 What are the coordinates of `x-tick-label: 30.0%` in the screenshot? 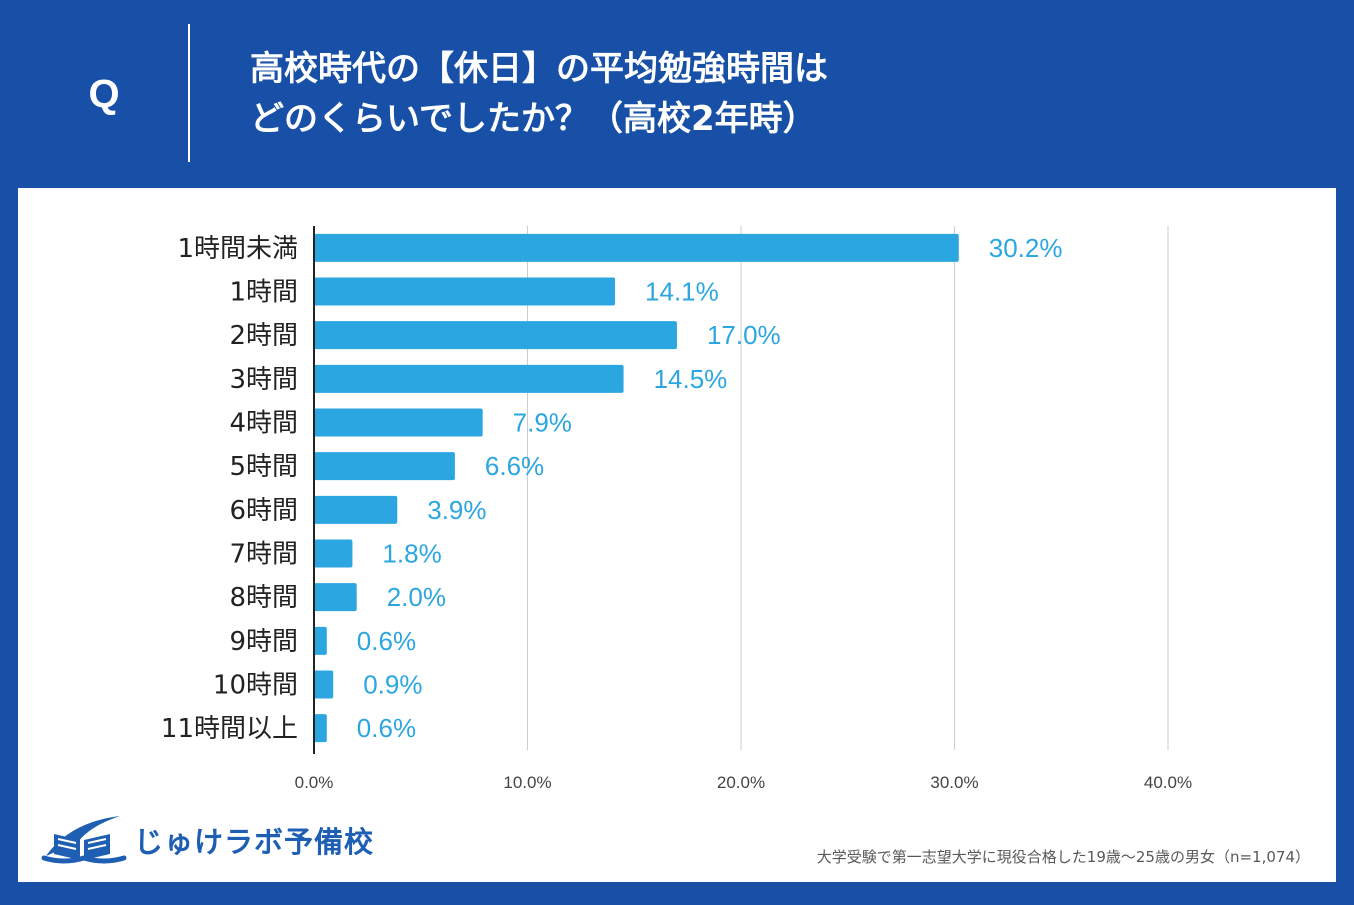 It's located at (954, 782).